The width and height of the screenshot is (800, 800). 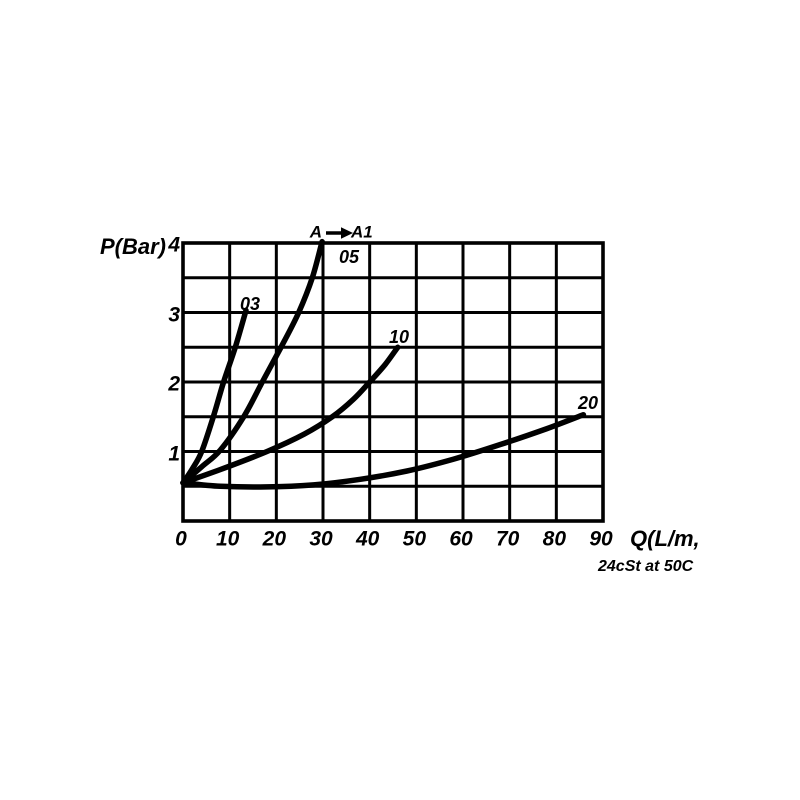 I want to click on flow-arrow-head-icon, so click(x=347, y=233).